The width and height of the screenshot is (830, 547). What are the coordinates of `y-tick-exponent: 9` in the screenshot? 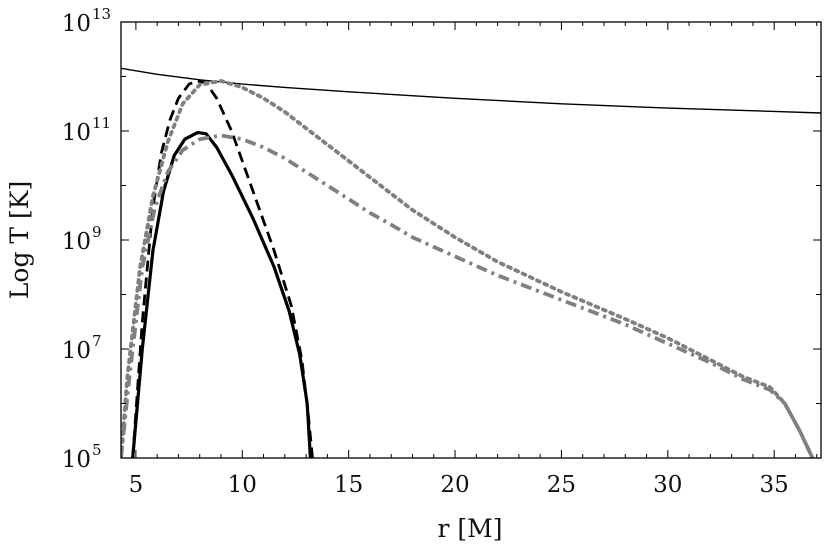 It's located at (97, 232).